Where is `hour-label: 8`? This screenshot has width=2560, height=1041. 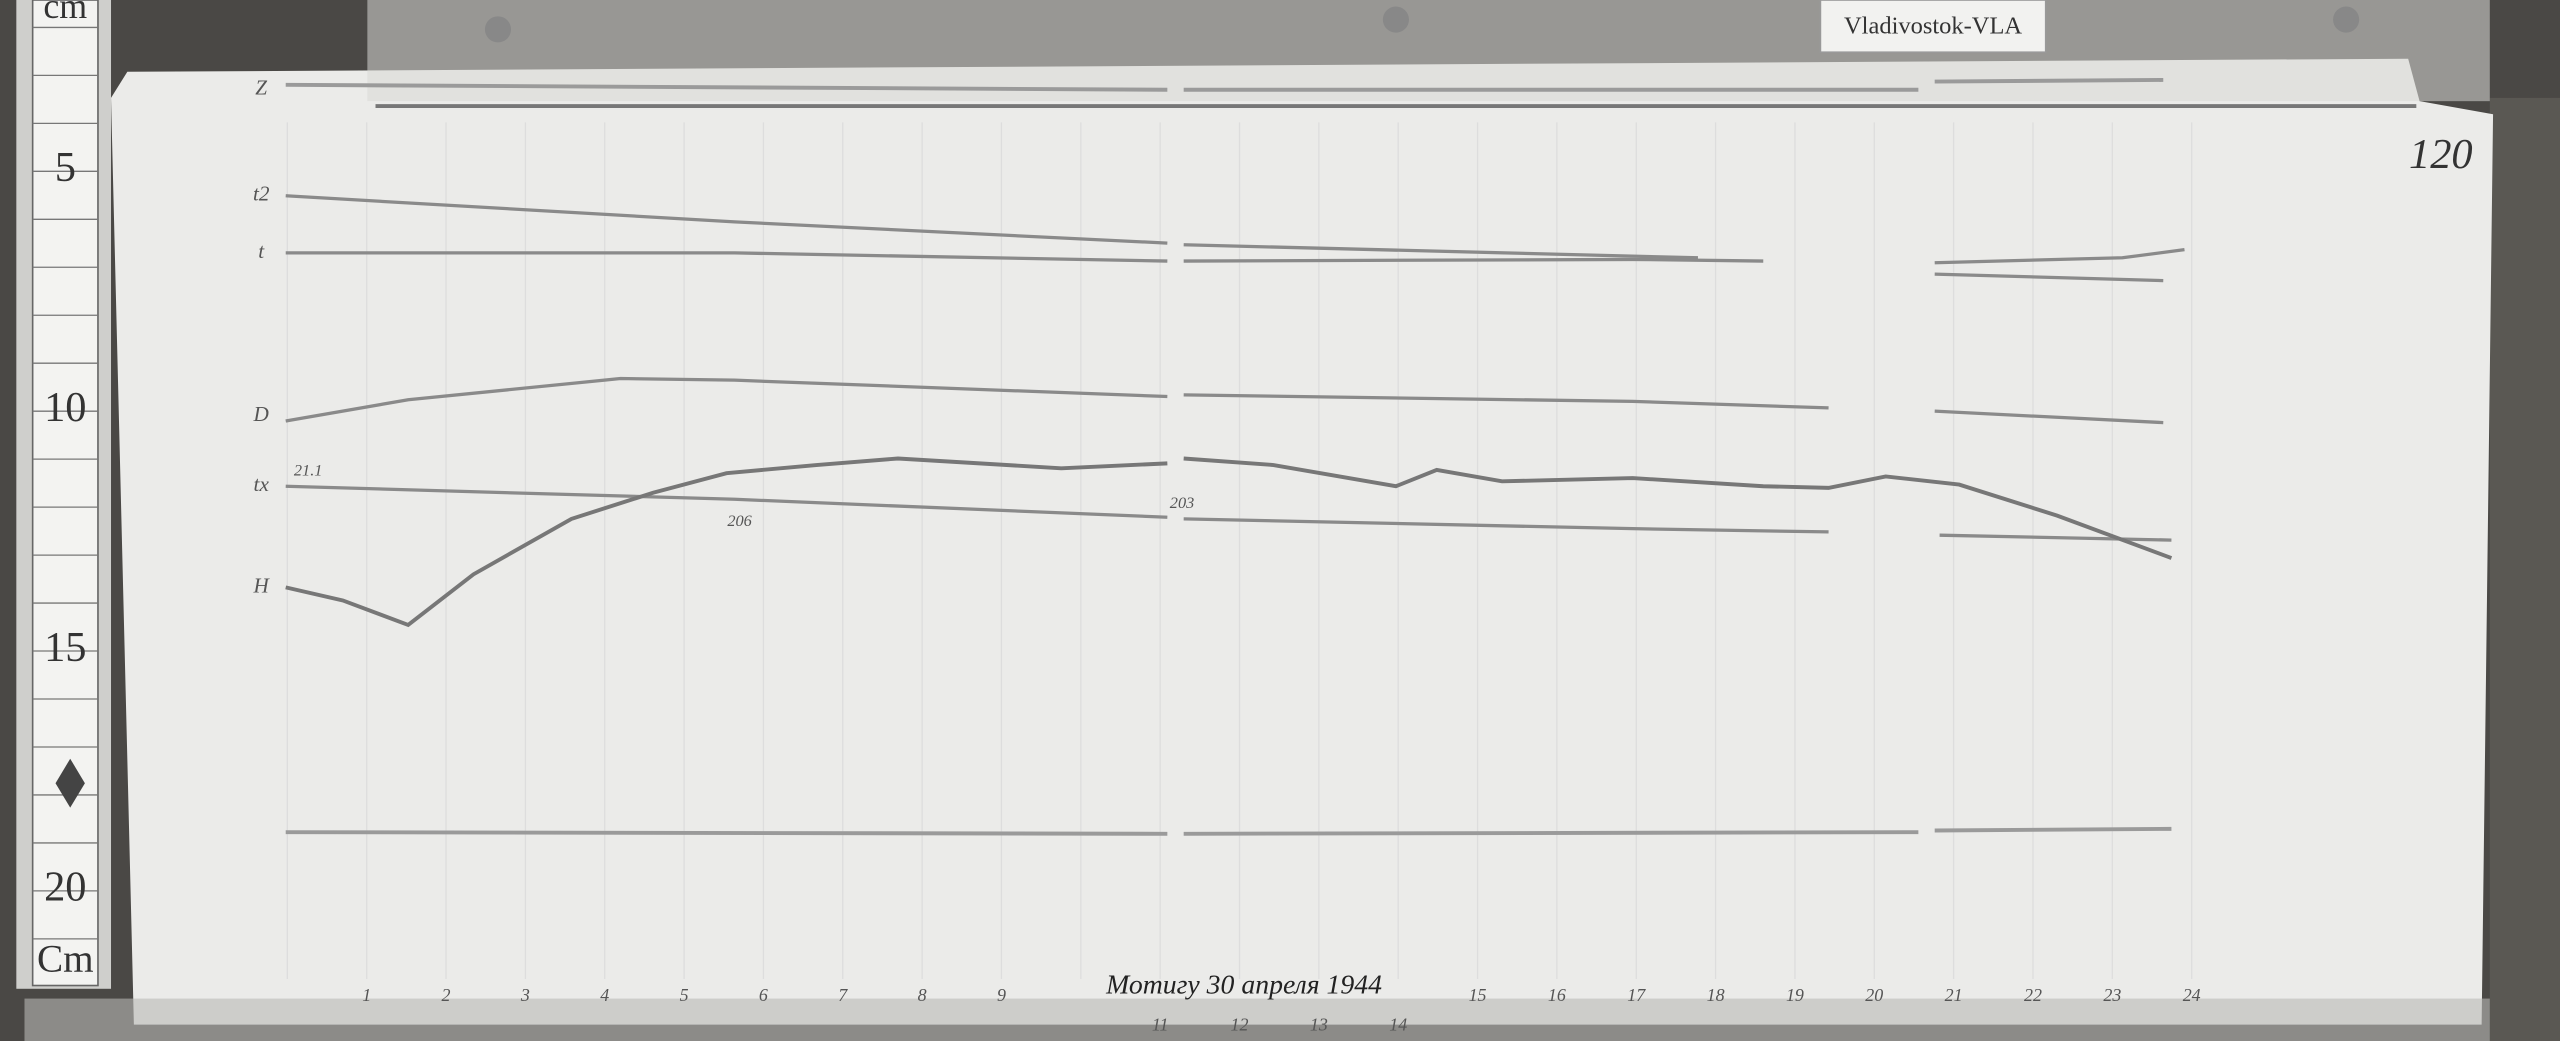 hour-label: 8 is located at coordinates (922, 995).